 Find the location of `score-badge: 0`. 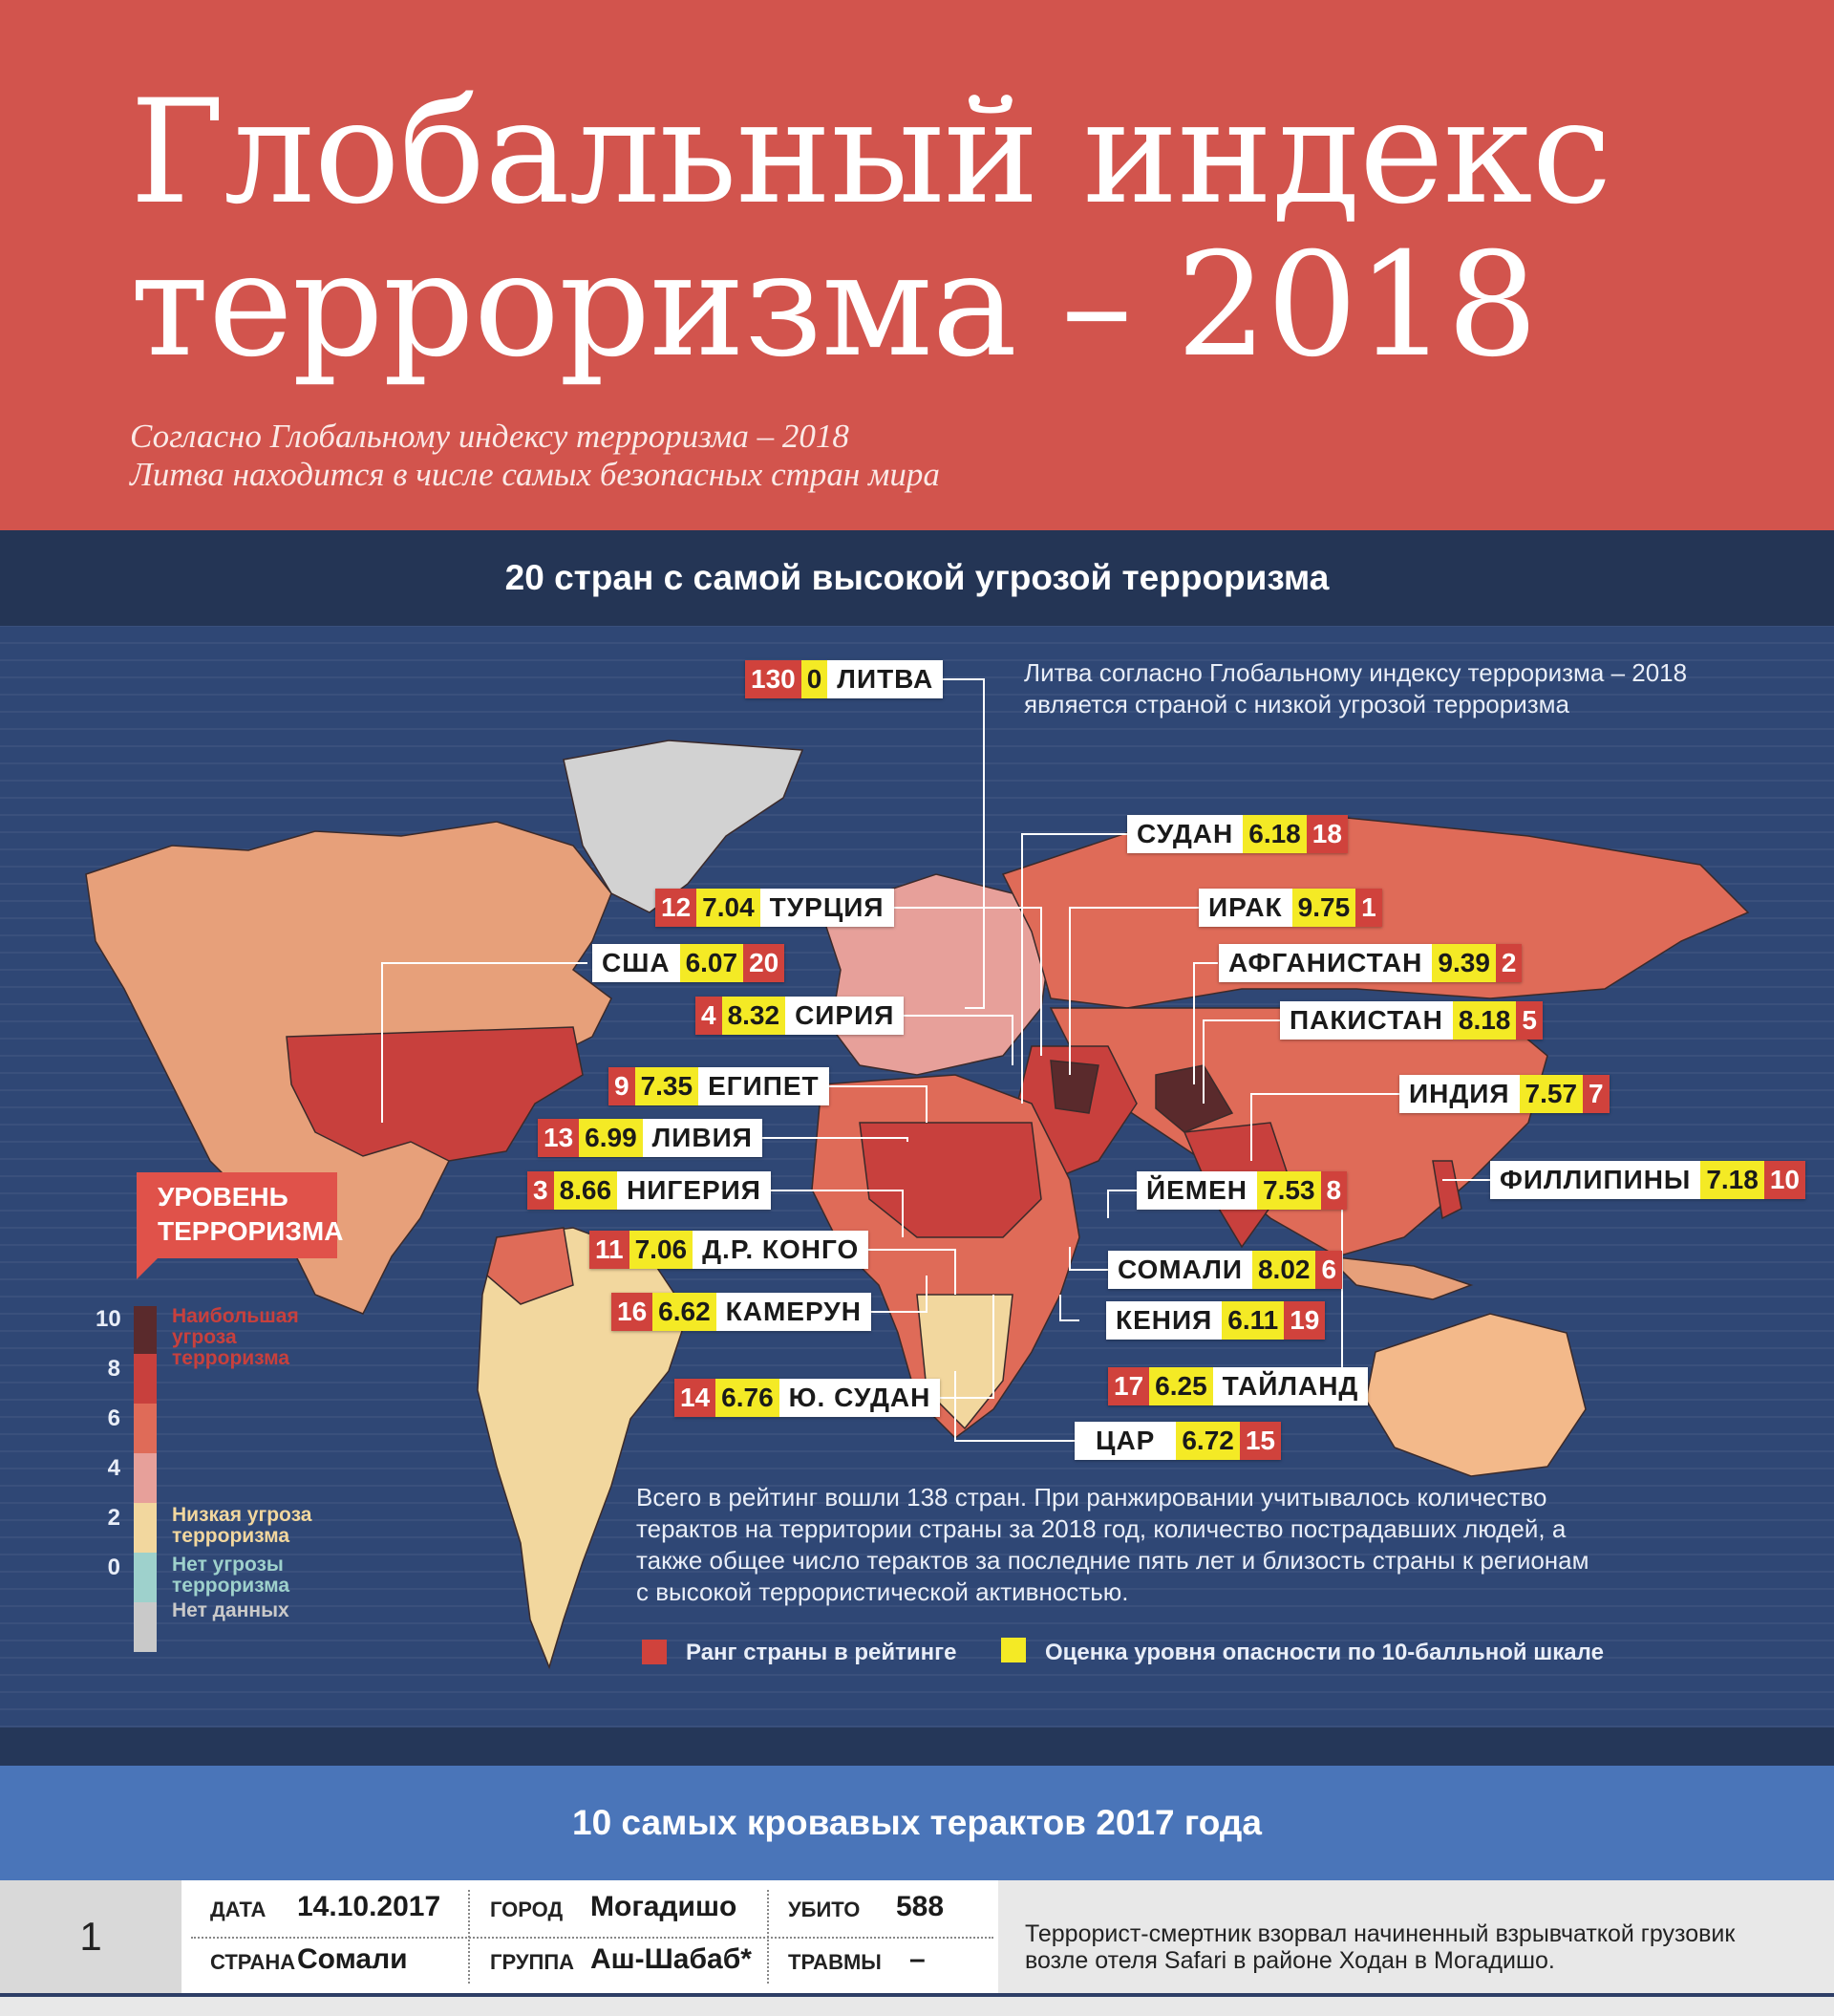

score-badge: 0 is located at coordinates (814, 679).